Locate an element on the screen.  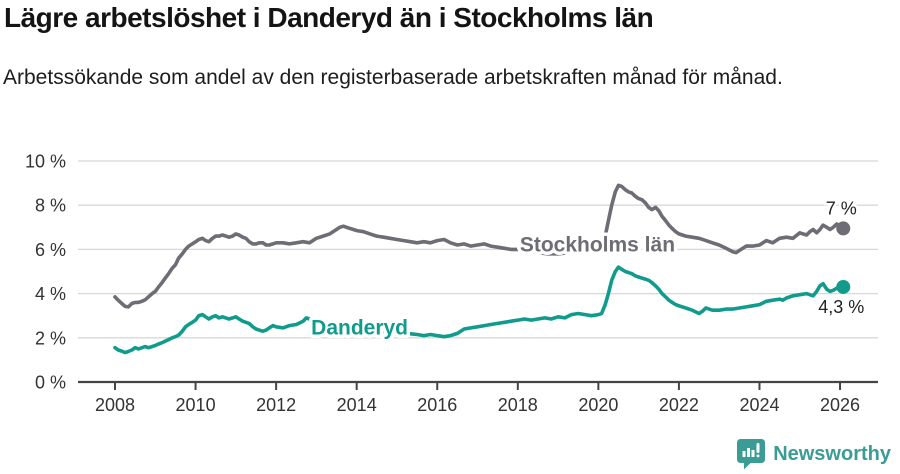
x-tick-label: 2014 is located at coordinates (357, 405).